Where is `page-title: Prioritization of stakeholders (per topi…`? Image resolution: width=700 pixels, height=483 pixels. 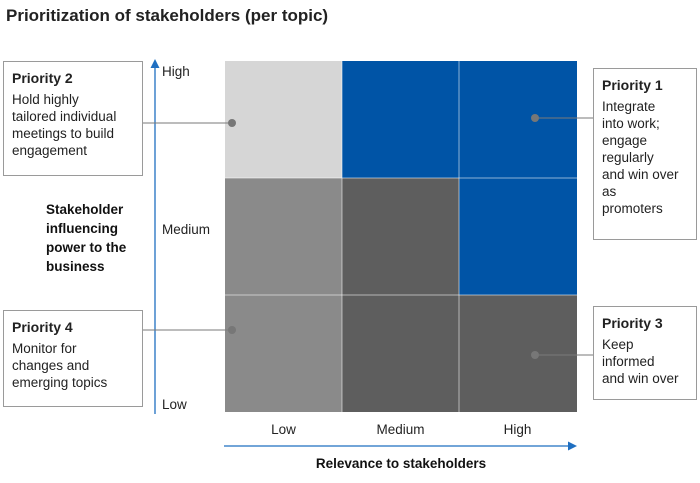
page-title: Prioritization of stakeholders (per topi… is located at coordinates (167, 15).